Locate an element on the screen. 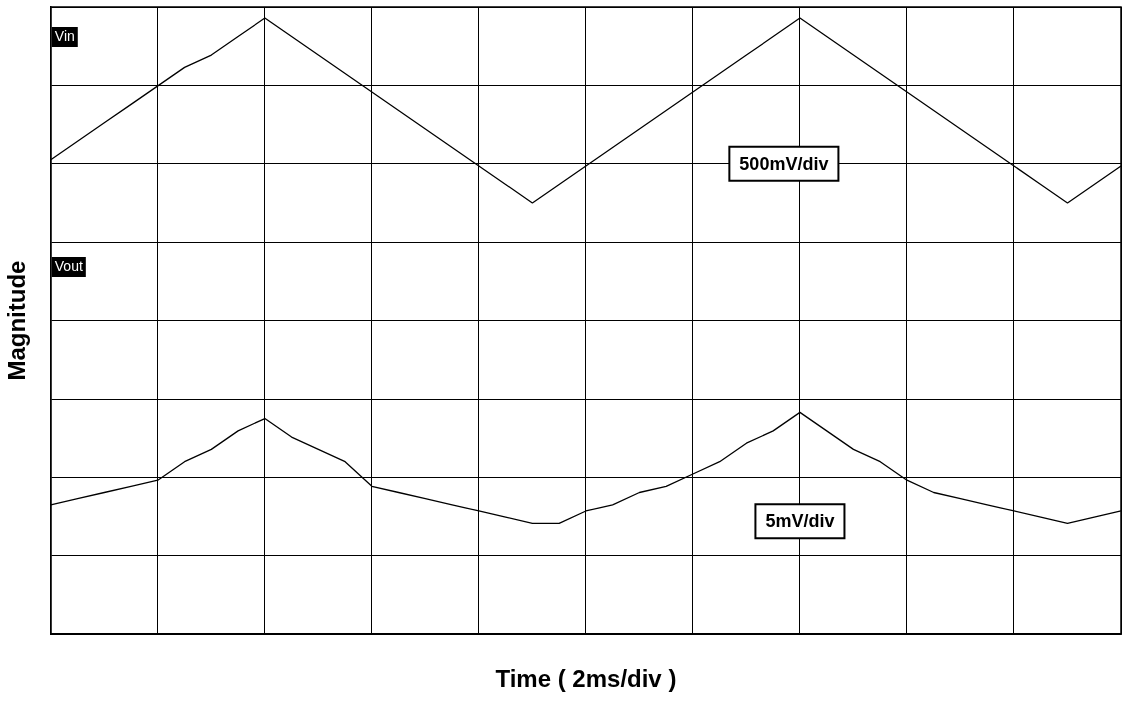 This screenshot has height=709, width=1123. x-axis-title: Time ( 2ms/div ) is located at coordinates (586, 679).